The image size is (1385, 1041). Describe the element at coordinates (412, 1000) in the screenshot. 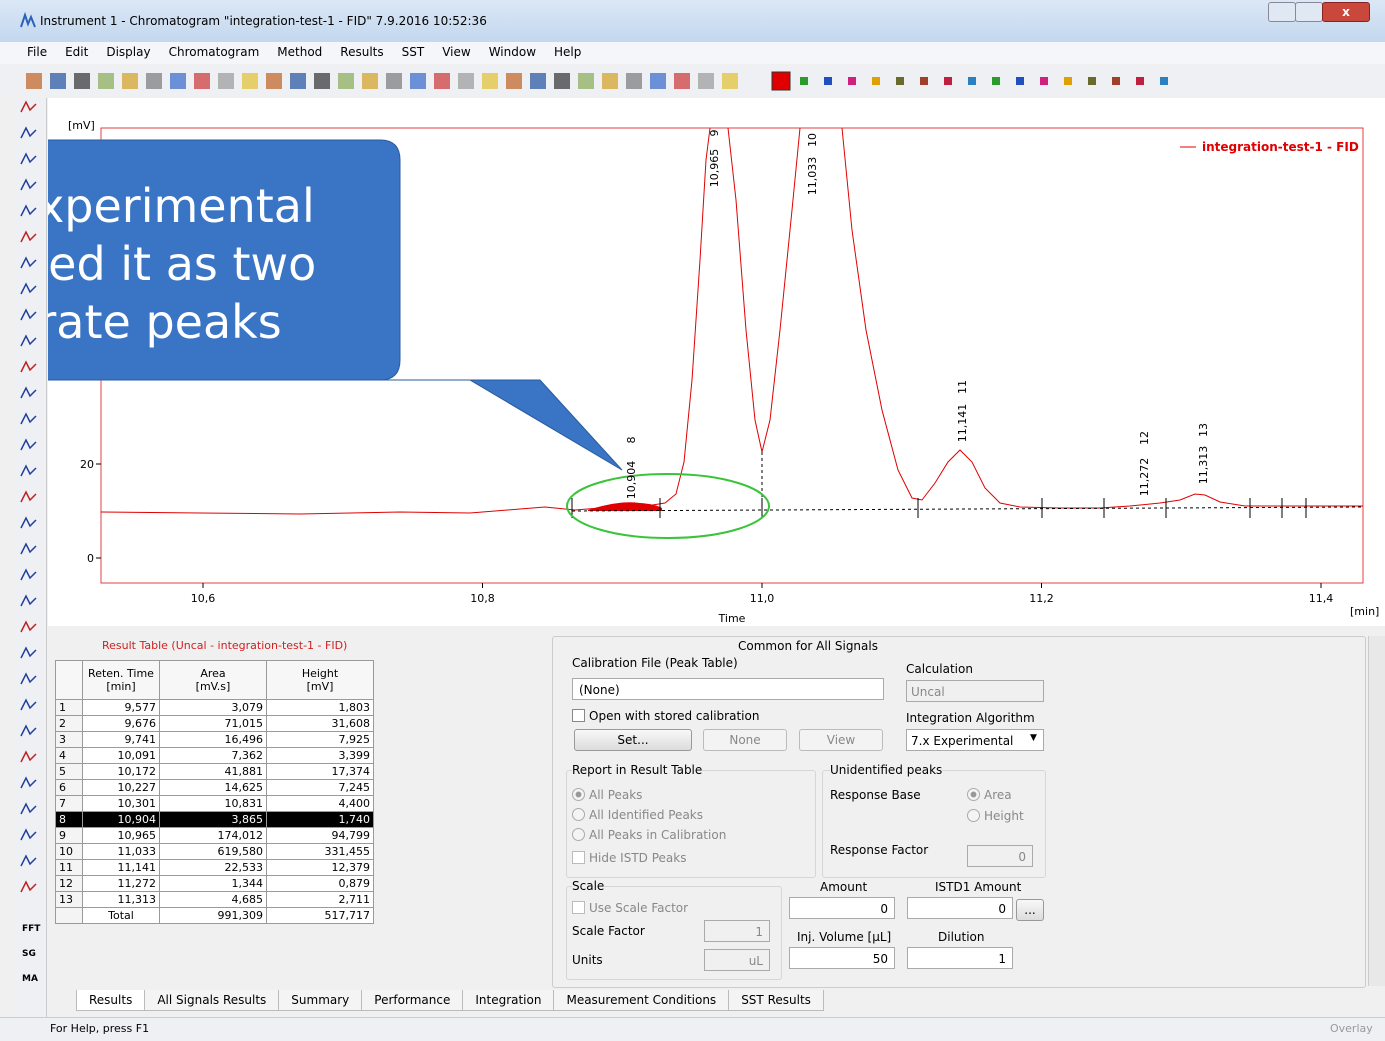

I see `tab: Performance` at that location.